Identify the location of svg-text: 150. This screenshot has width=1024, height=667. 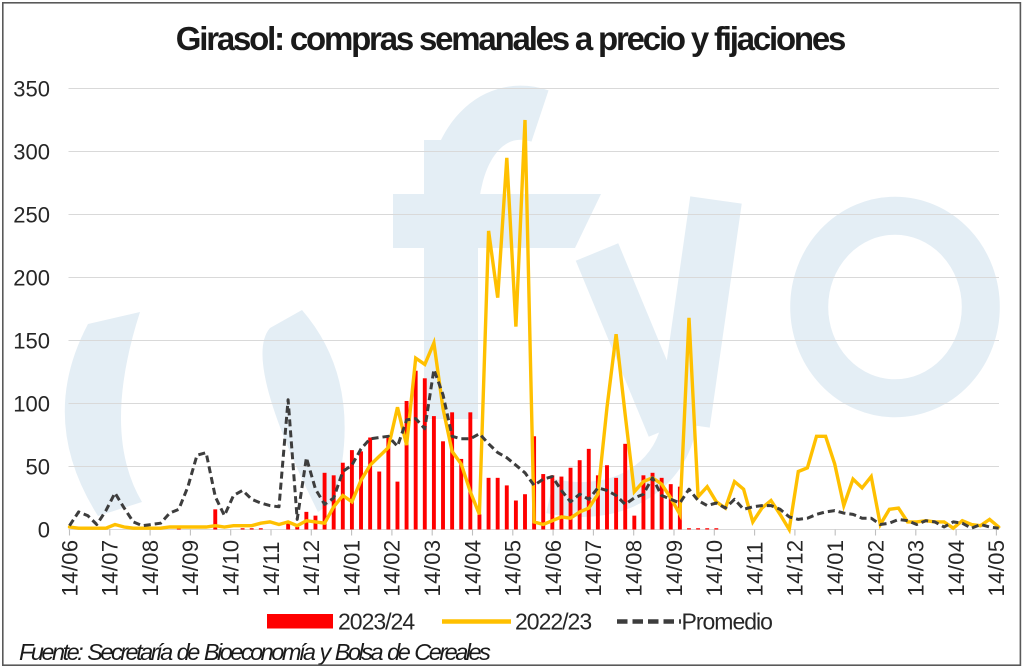
(31, 340).